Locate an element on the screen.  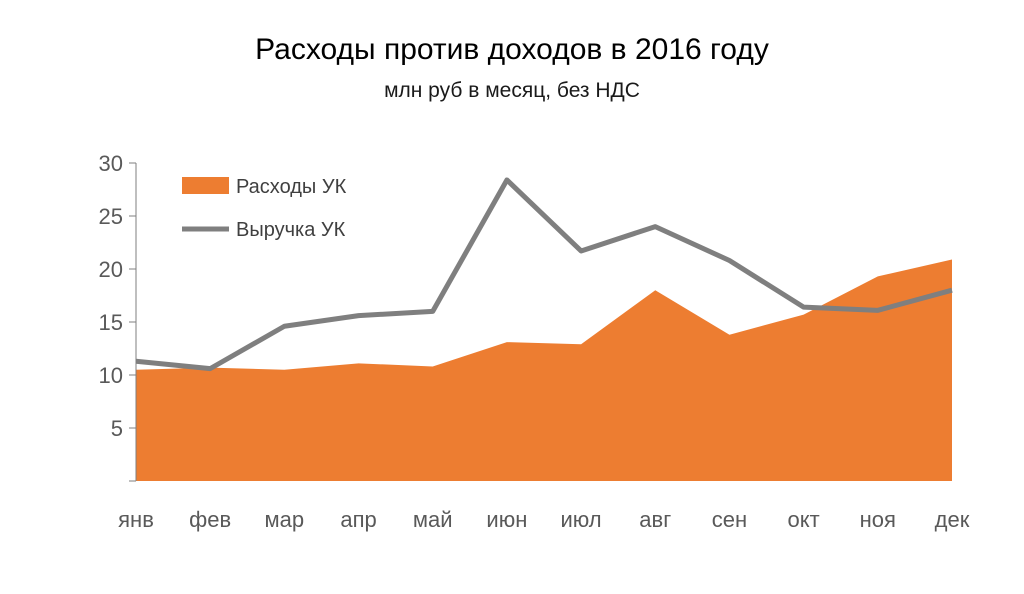
x-tick-label: окт is located at coordinates (804, 519).